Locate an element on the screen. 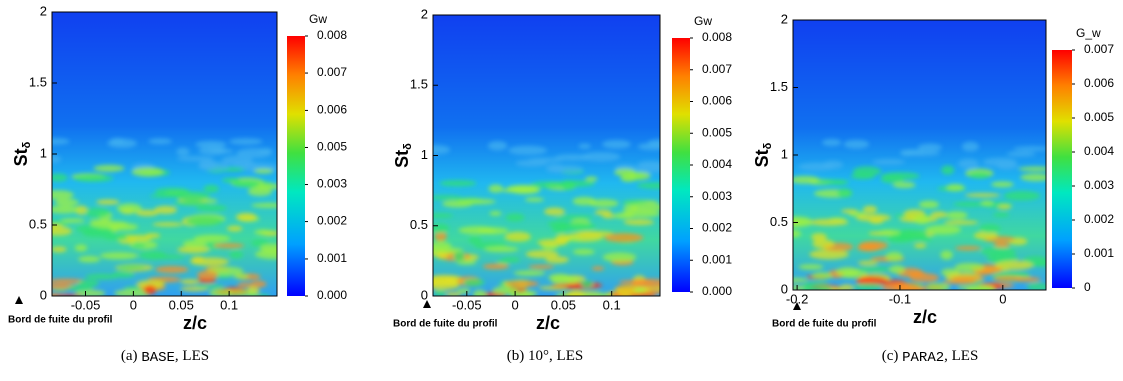 The width and height of the screenshot is (1123, 381). caption-case: PARA2 is located at coordinates (923, 358).